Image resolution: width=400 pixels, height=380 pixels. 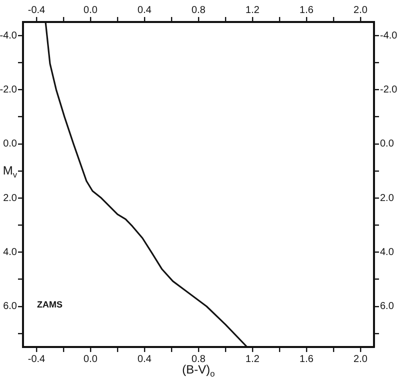 What do you see at coordinates (387, 198) in the screenshot?
I see `y2-tick-label: 2.0` at bounding box center [387, 198].